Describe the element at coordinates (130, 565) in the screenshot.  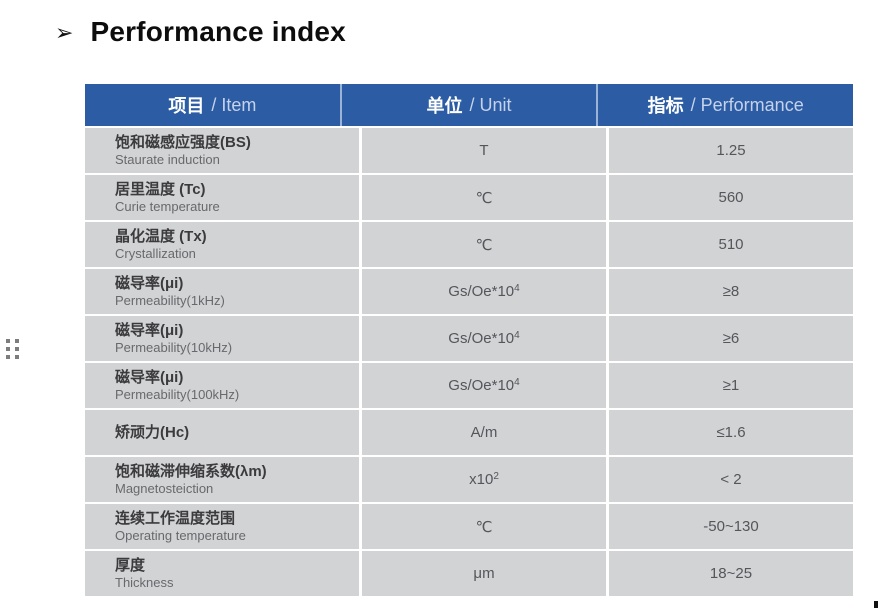
I see `item-name-zh: 厚度` at that location.